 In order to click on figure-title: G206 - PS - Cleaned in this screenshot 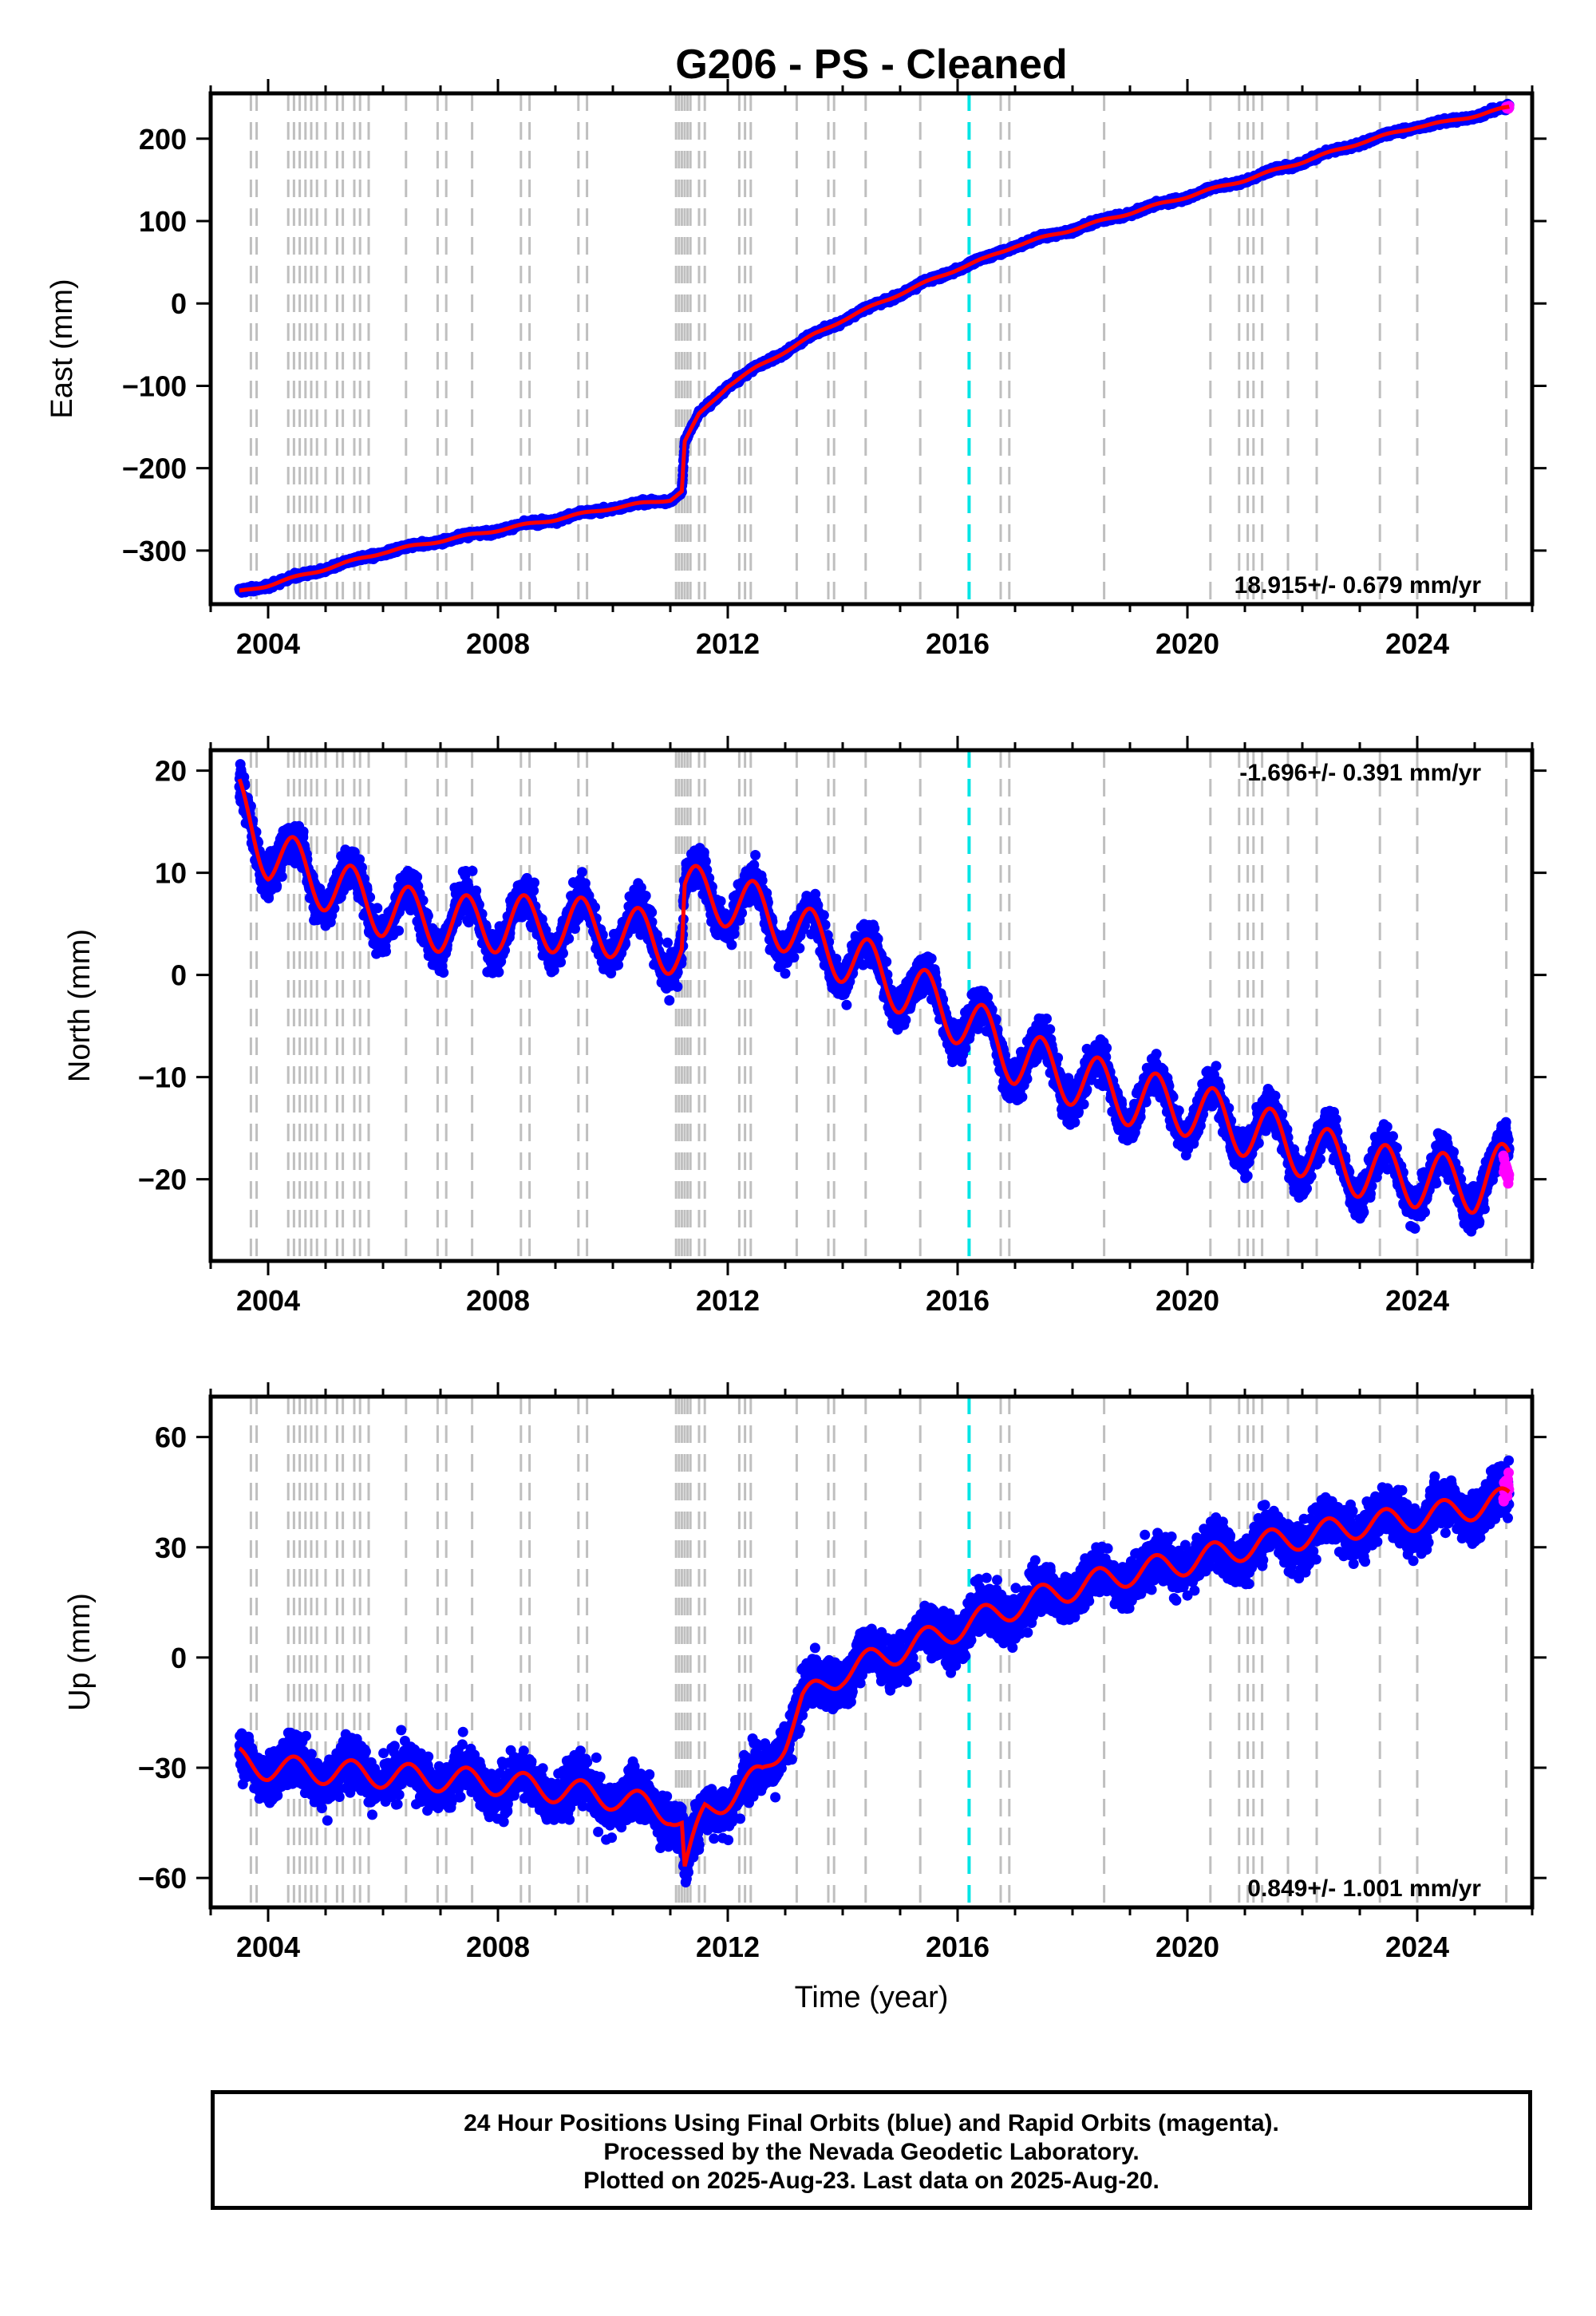, I will do `click(871, 64)`.